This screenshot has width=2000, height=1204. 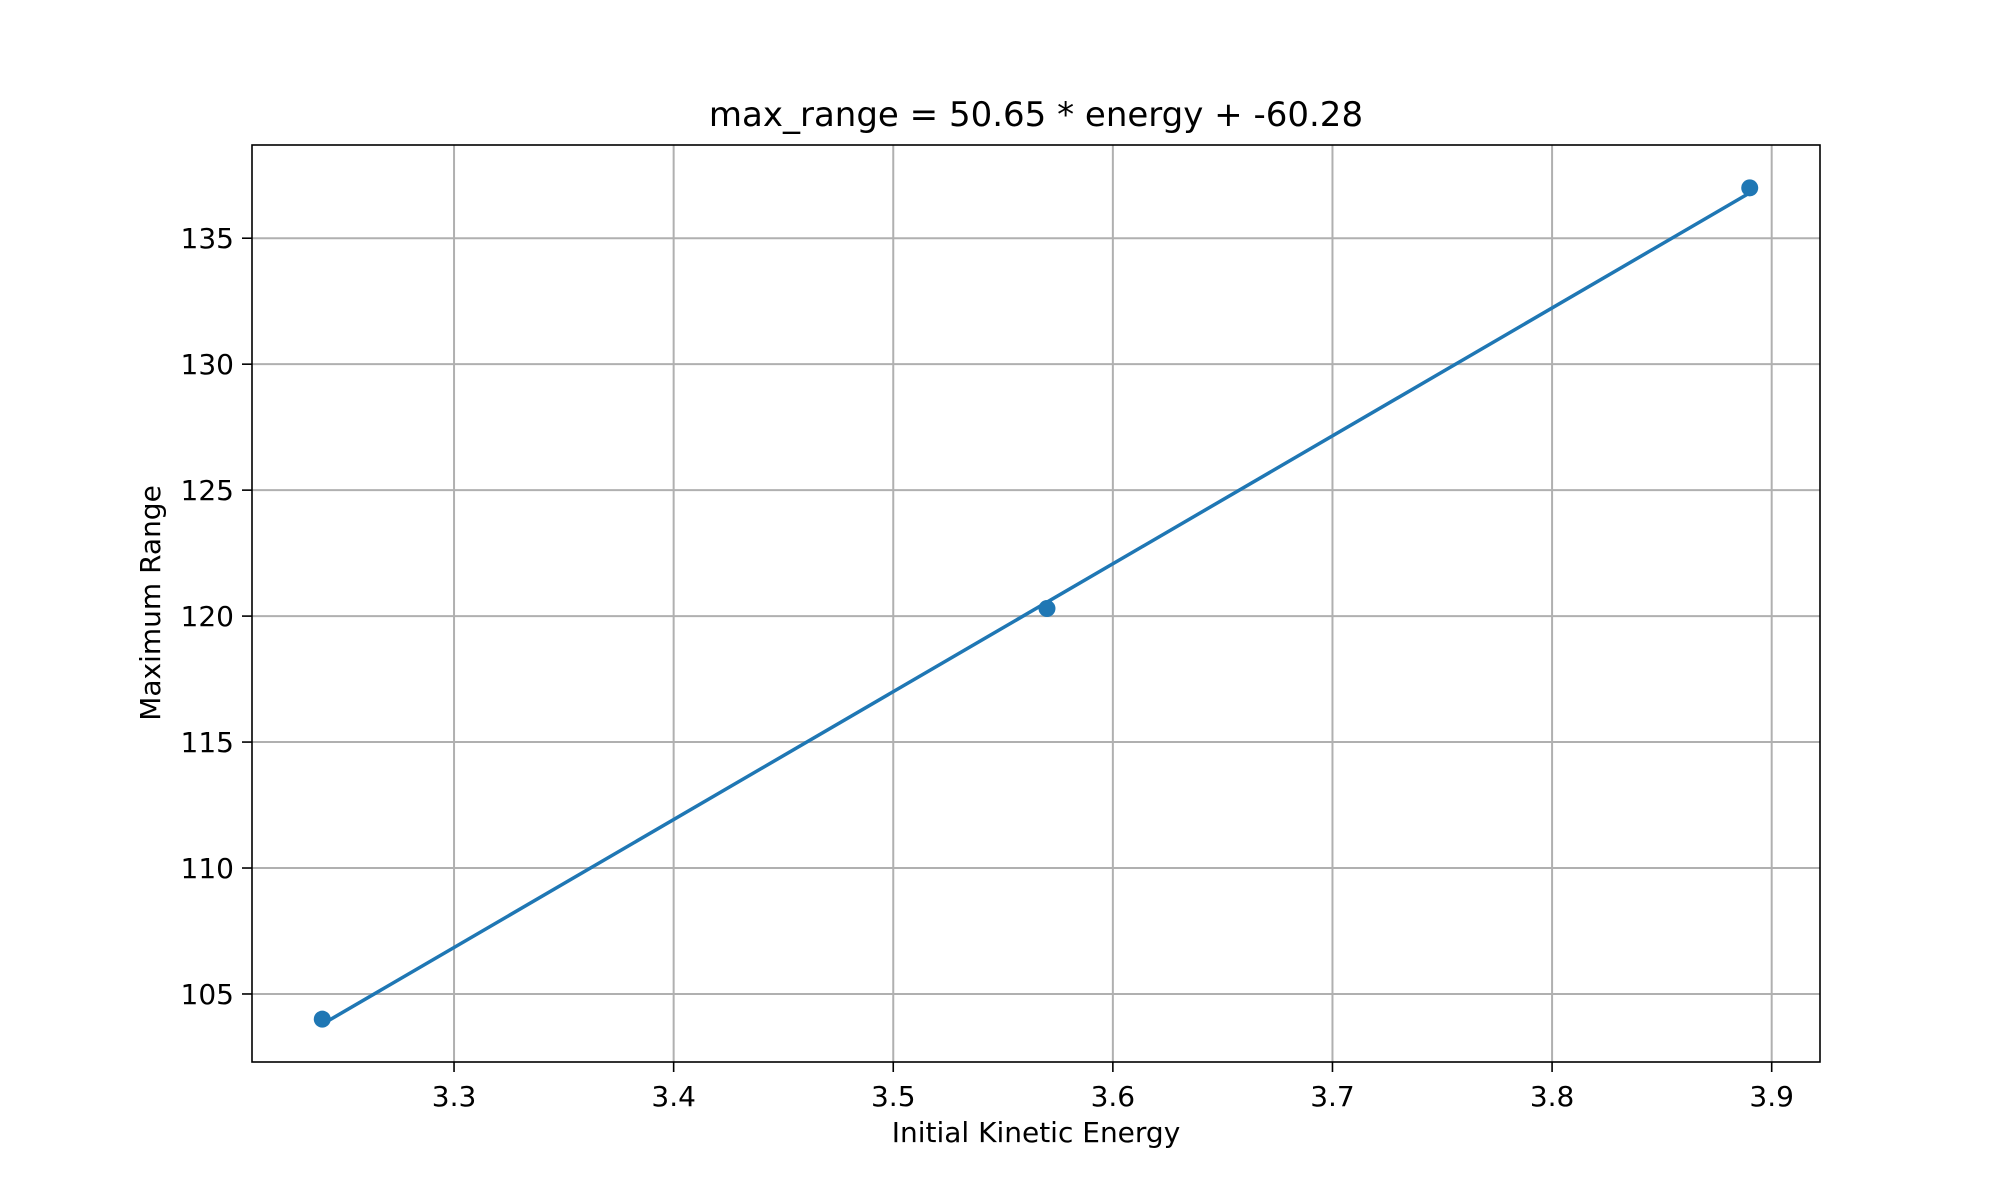 I want to click on y-axis-label: Maximum Range, so click(x=150, y=603).